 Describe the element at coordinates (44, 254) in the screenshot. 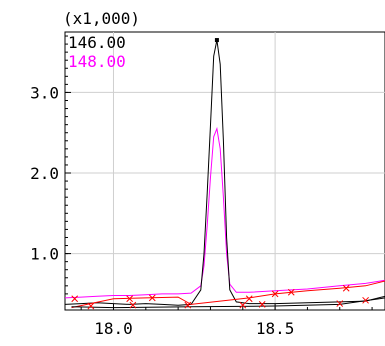

I see `y-tick-label: 1.0` at that location.